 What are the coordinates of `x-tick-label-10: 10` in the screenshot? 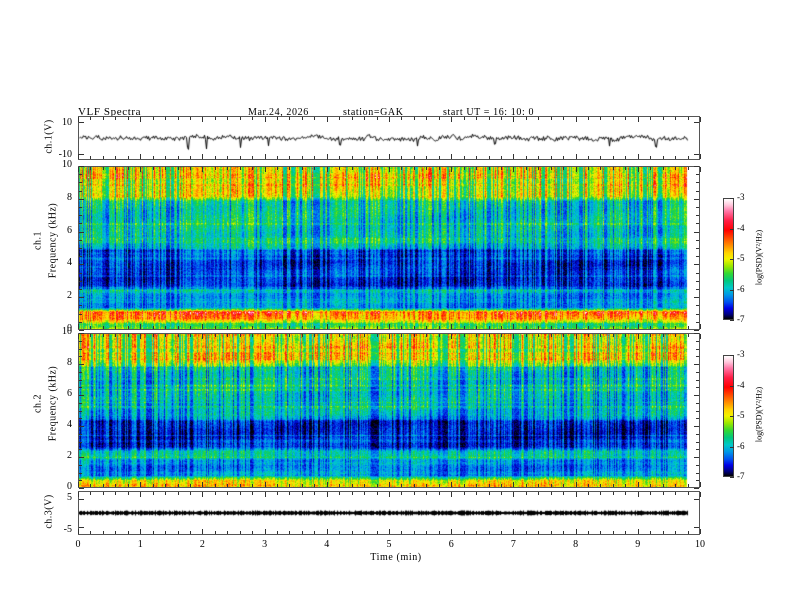 It's located at (700, 544).